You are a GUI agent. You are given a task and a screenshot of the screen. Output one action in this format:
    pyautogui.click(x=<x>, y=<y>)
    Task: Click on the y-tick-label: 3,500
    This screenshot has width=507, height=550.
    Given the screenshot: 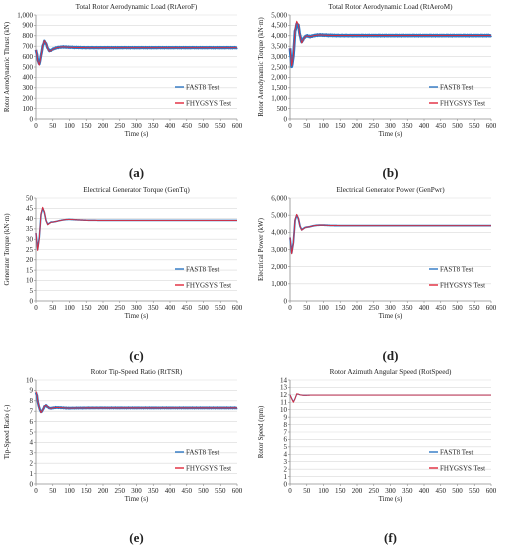 What is the action you would take?
    pyautogui.click(x=279, y=47)
    